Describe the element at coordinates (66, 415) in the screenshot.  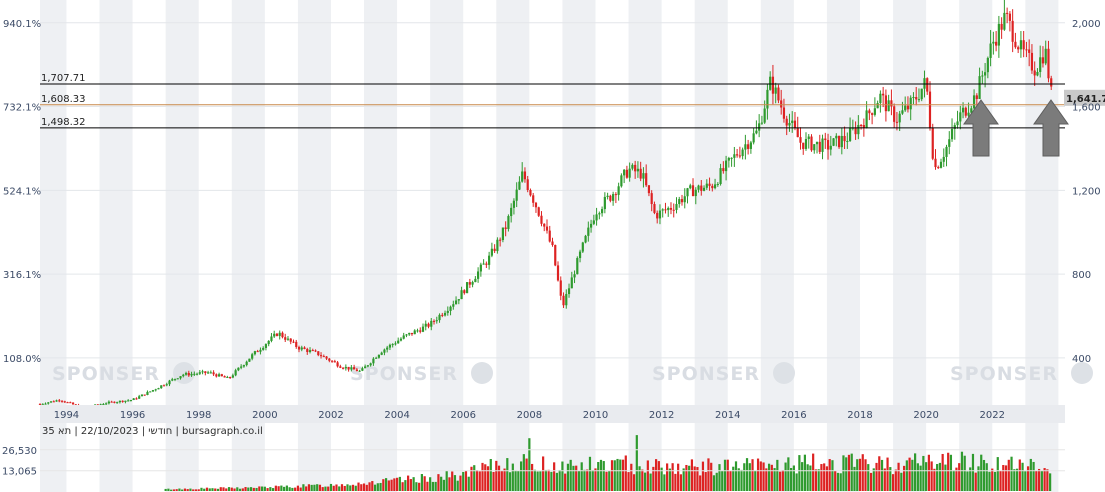
I see `x-axis-tick: 1994` at that location.